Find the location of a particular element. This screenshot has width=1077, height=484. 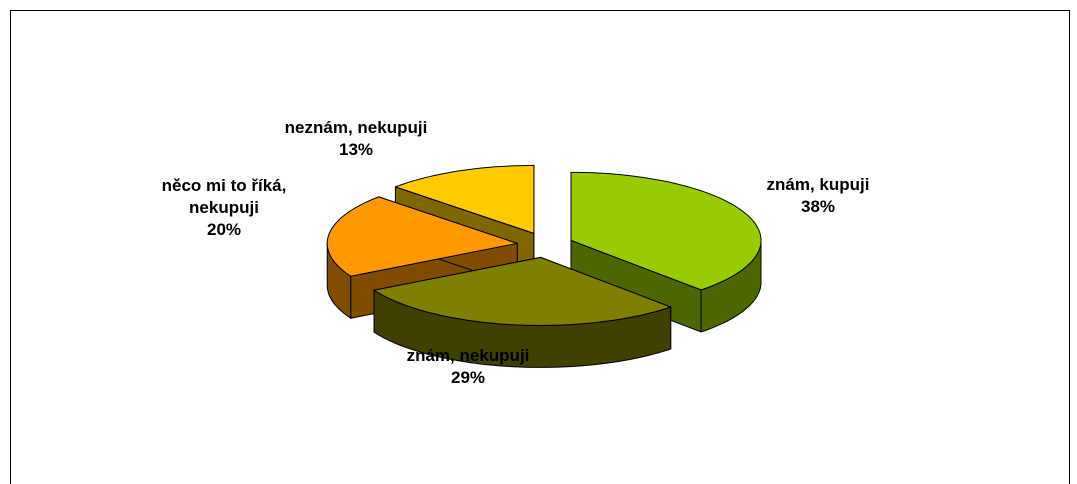

category-label: něco mi to říká, nekupuji is located at coordinates (224, 196).